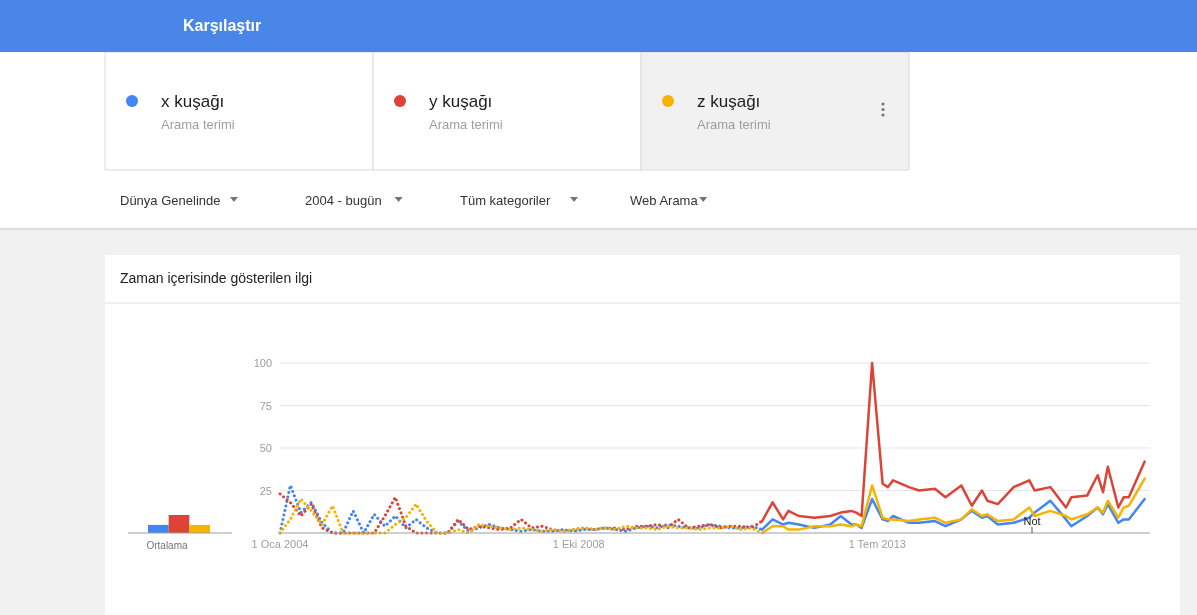 This screenshot has width=1197, height=615. I want to click on legend-label: x kuşağı, so click(193, 101).